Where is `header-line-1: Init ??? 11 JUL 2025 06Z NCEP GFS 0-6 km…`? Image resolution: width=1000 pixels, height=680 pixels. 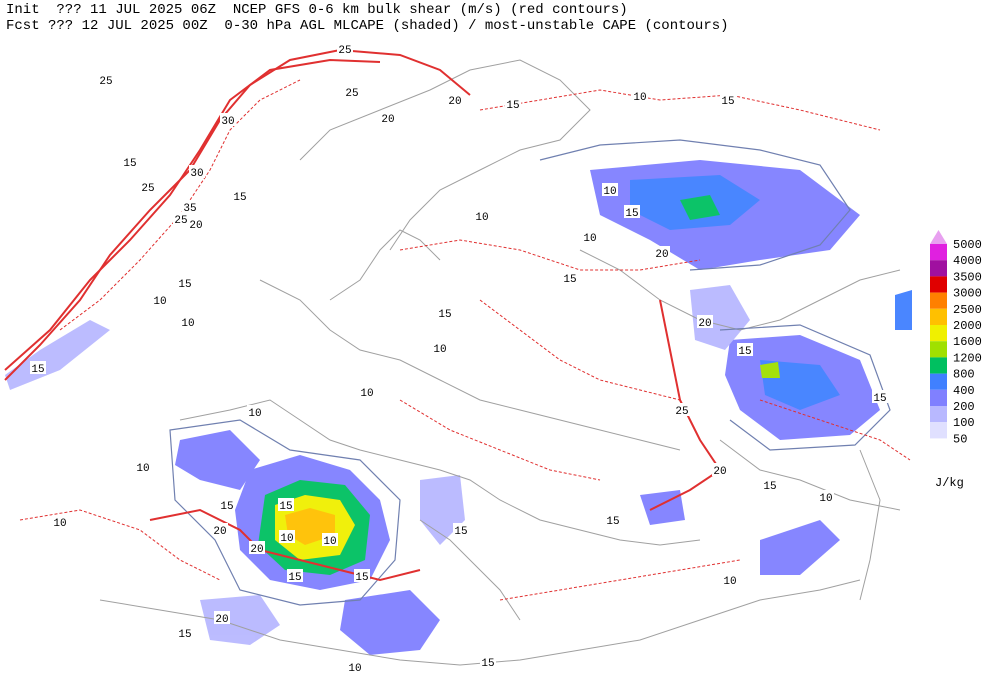
header-line-1: Init ??? 11 JUL 2025 06Z NCEP GFS 0-6 km… is located at coordinates (317, 10).